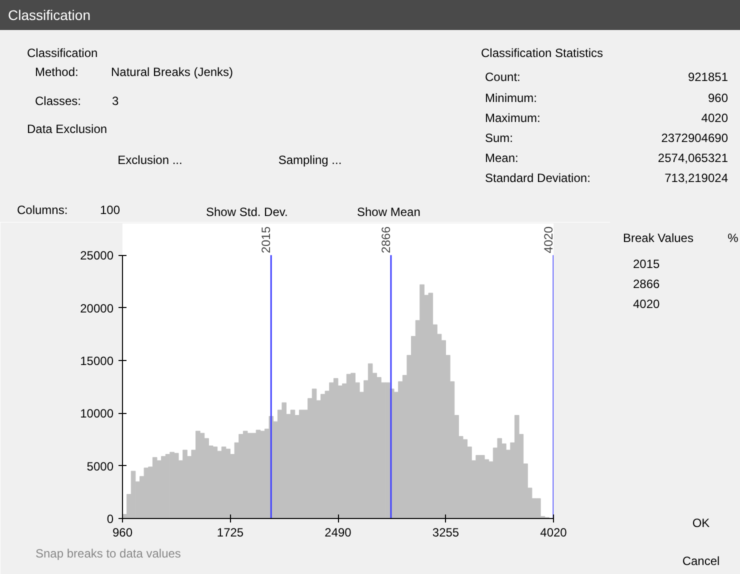  I want to click on text: 3, so click(115, 101).